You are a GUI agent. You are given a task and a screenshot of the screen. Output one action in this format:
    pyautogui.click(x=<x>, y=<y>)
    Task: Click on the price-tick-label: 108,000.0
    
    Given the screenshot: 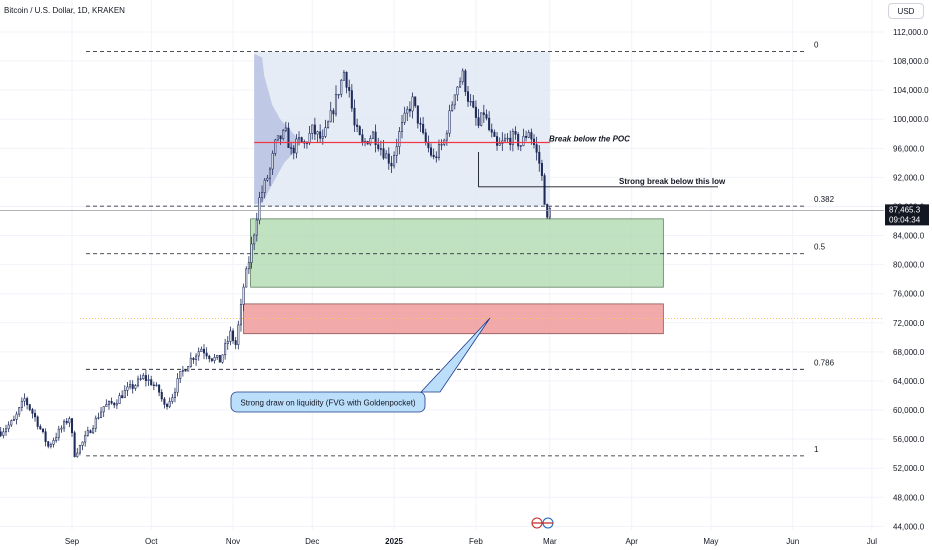 What is the action you would take?
    pyautogui.click(x=911, y=61)
    